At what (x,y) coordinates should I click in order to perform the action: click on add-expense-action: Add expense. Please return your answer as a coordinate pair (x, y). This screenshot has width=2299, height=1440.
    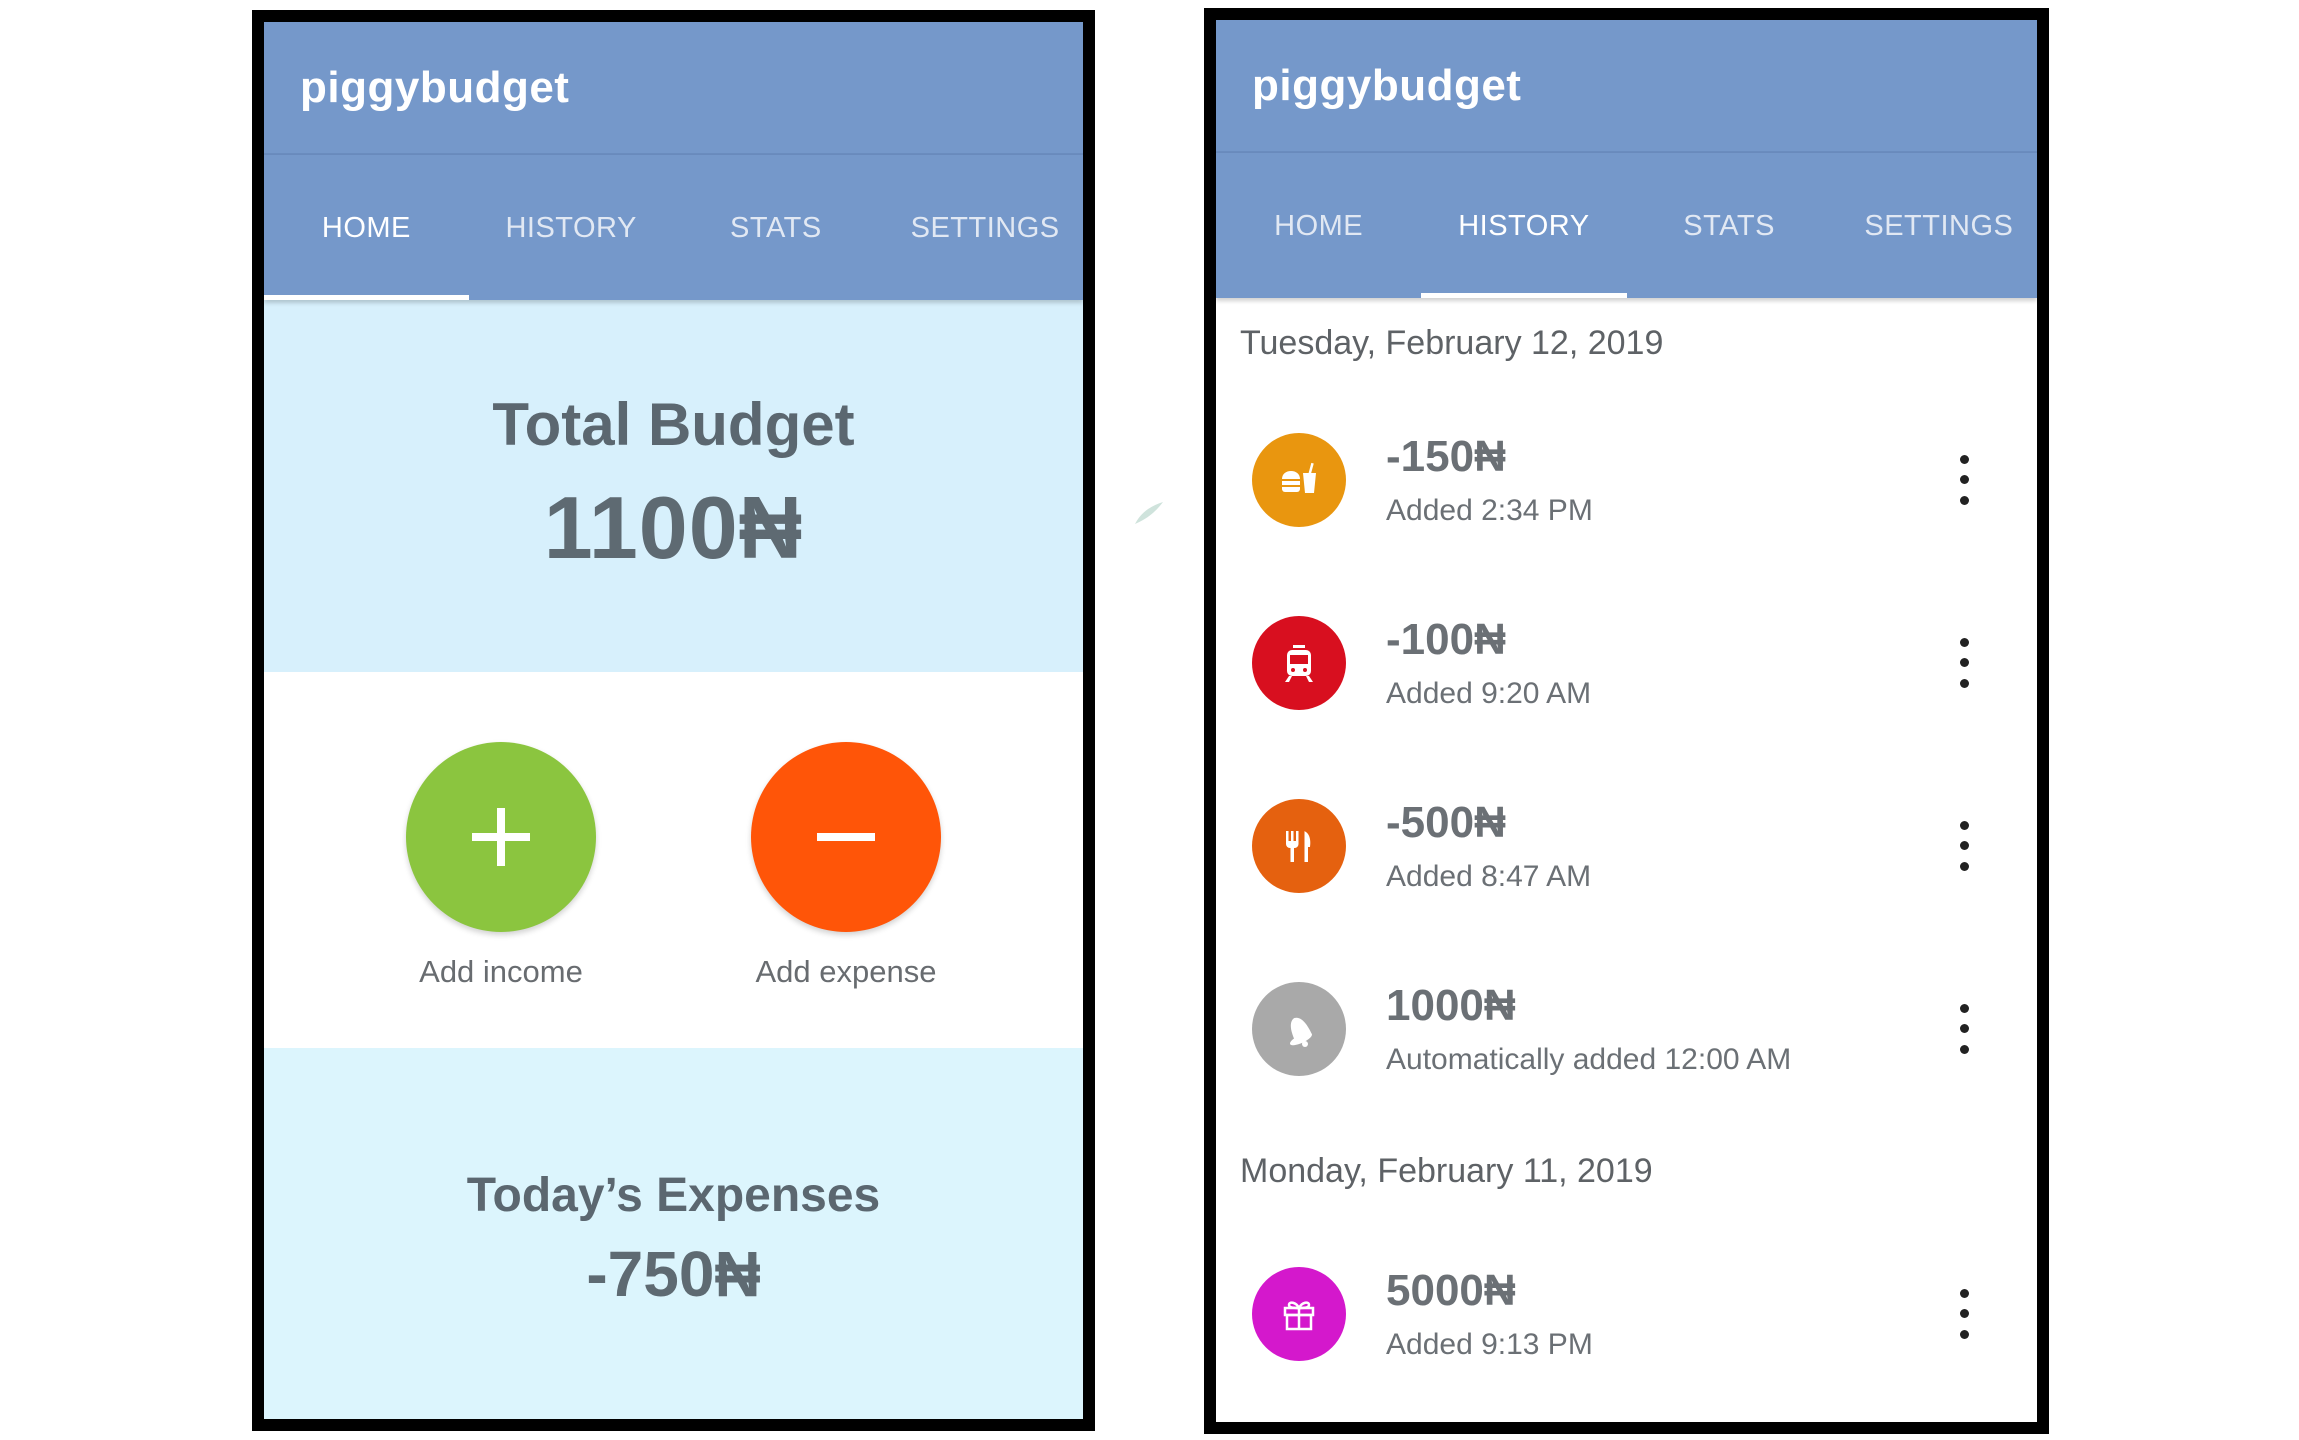
    Looking at the image, I should click on (846, 895).